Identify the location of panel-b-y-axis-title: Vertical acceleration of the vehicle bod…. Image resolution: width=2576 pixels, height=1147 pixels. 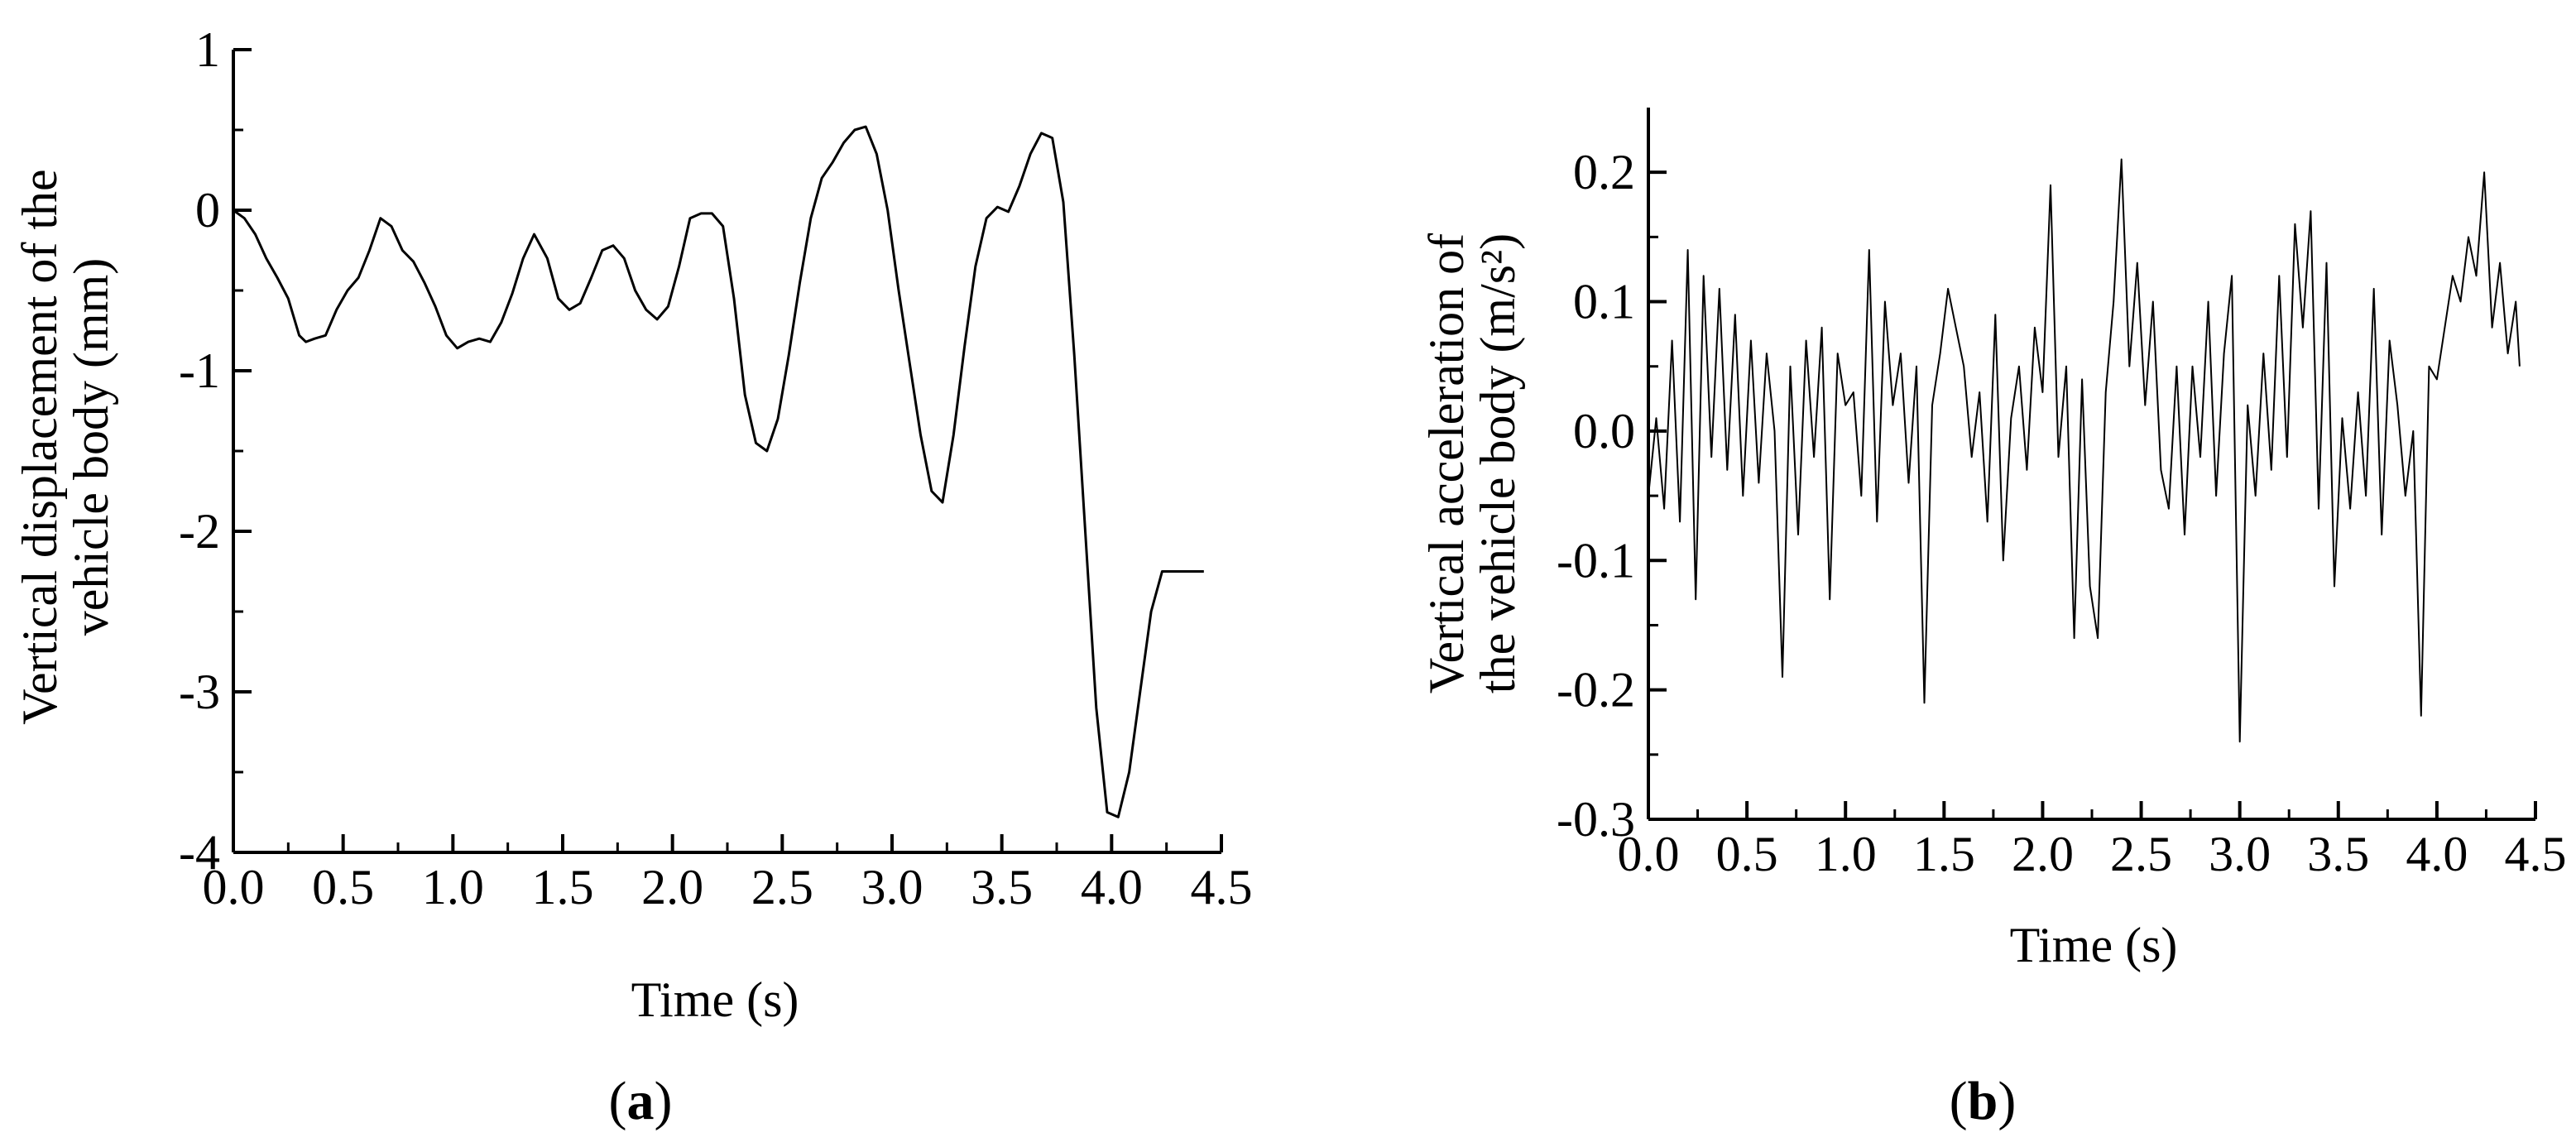
(1472, 463).